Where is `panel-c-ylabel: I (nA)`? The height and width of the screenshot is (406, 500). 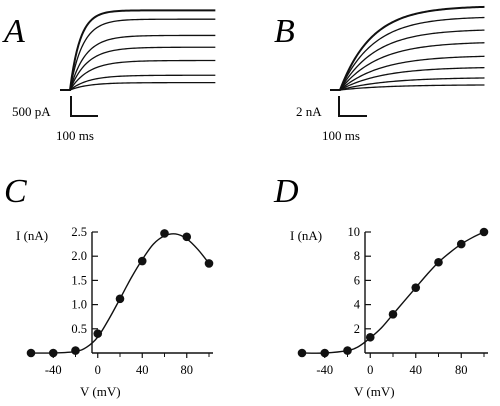 panel-c-ylabel: I (nA) is located at coordinates (32, 235).